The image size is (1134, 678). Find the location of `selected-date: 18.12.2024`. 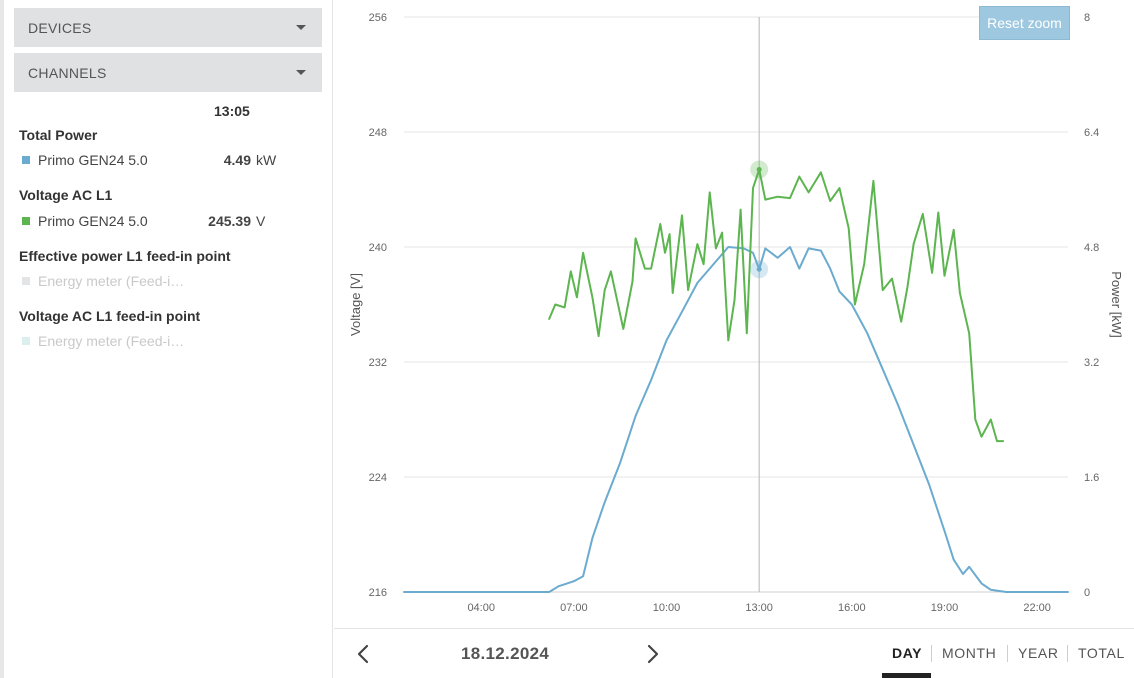

selected-date: 18.12.2024 is located at coordinates (505, 653).